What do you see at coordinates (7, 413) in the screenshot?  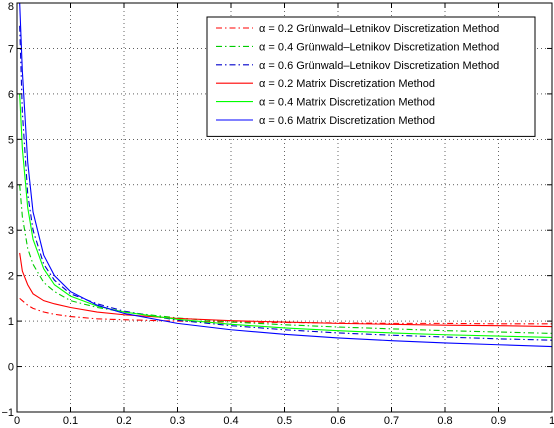 I see `y-tick-label: −1` at bounding box center [7, 413].